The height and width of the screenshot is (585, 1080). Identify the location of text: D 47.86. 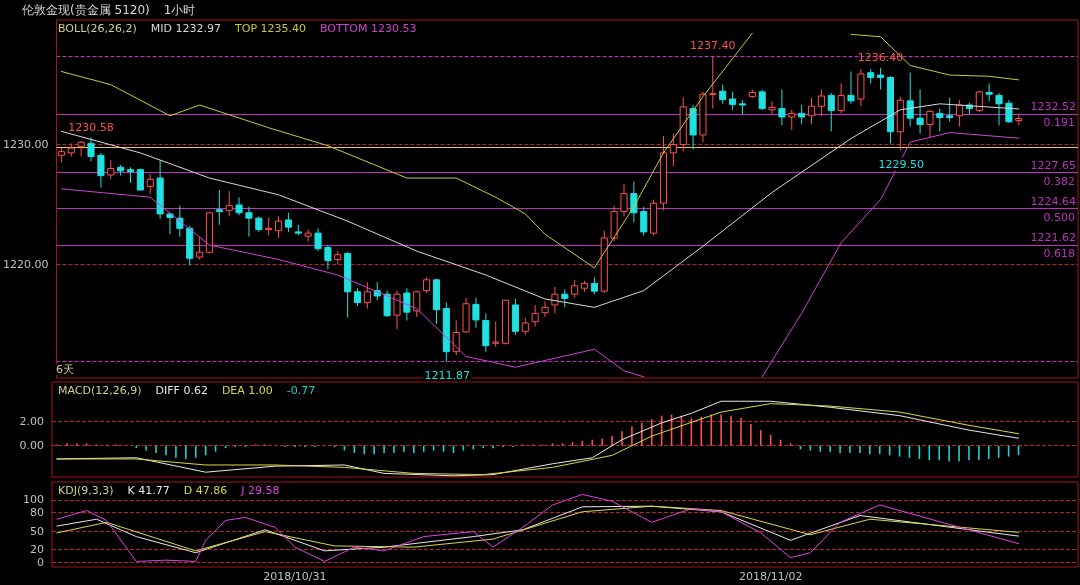
(205, 490).